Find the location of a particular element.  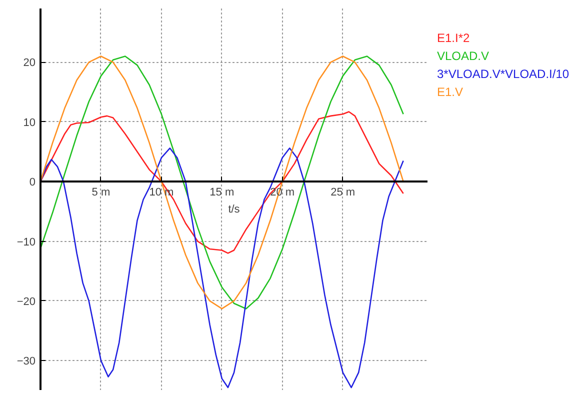

y-tick-label: −20 is located at coordinates (26, 302).